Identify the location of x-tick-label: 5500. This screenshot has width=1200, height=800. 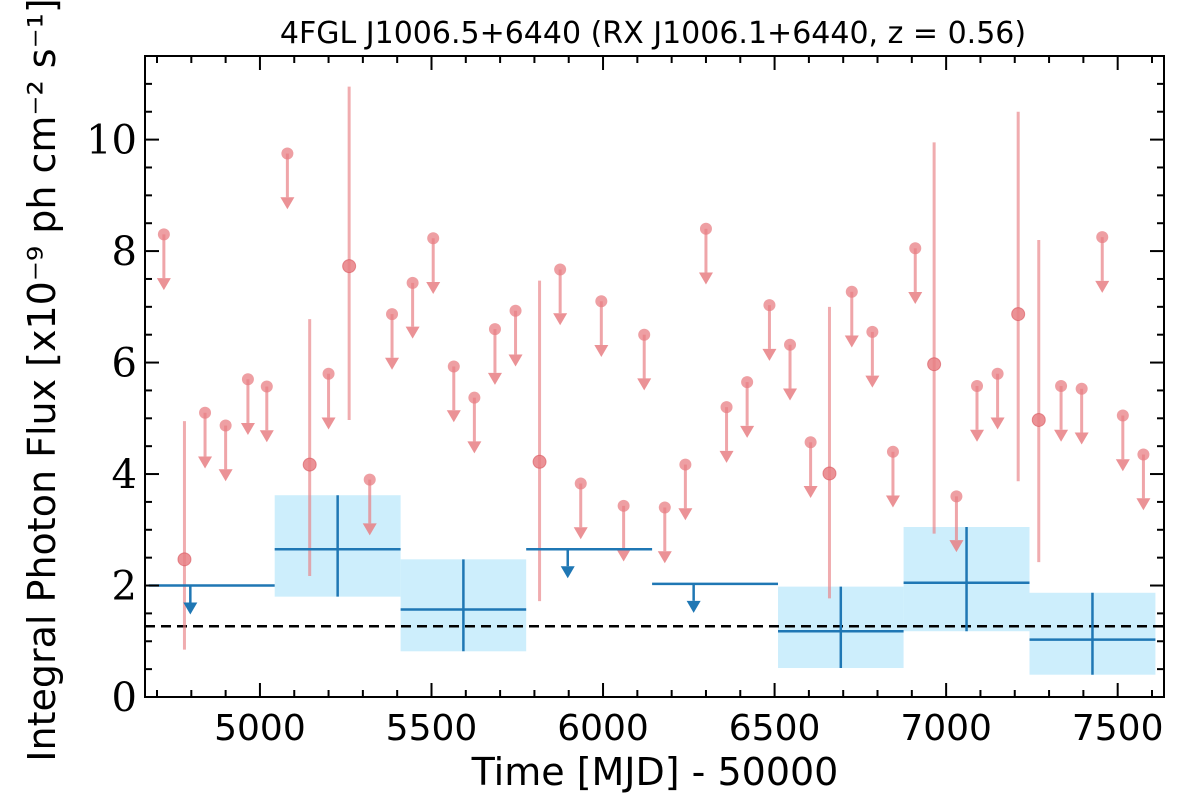
(432, 728).